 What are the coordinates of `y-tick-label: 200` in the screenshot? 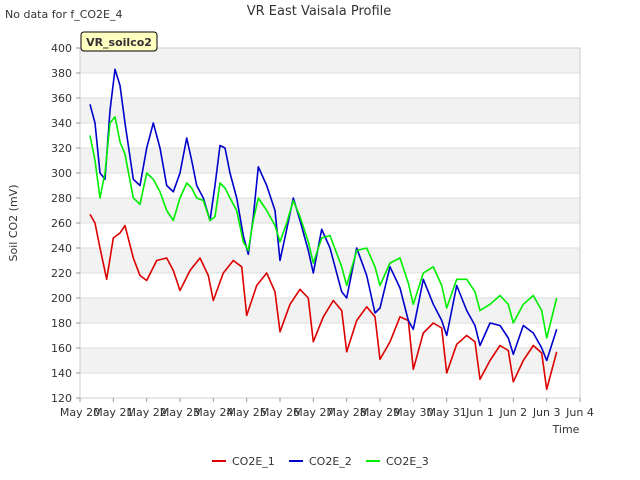 It's located at (61, 298).